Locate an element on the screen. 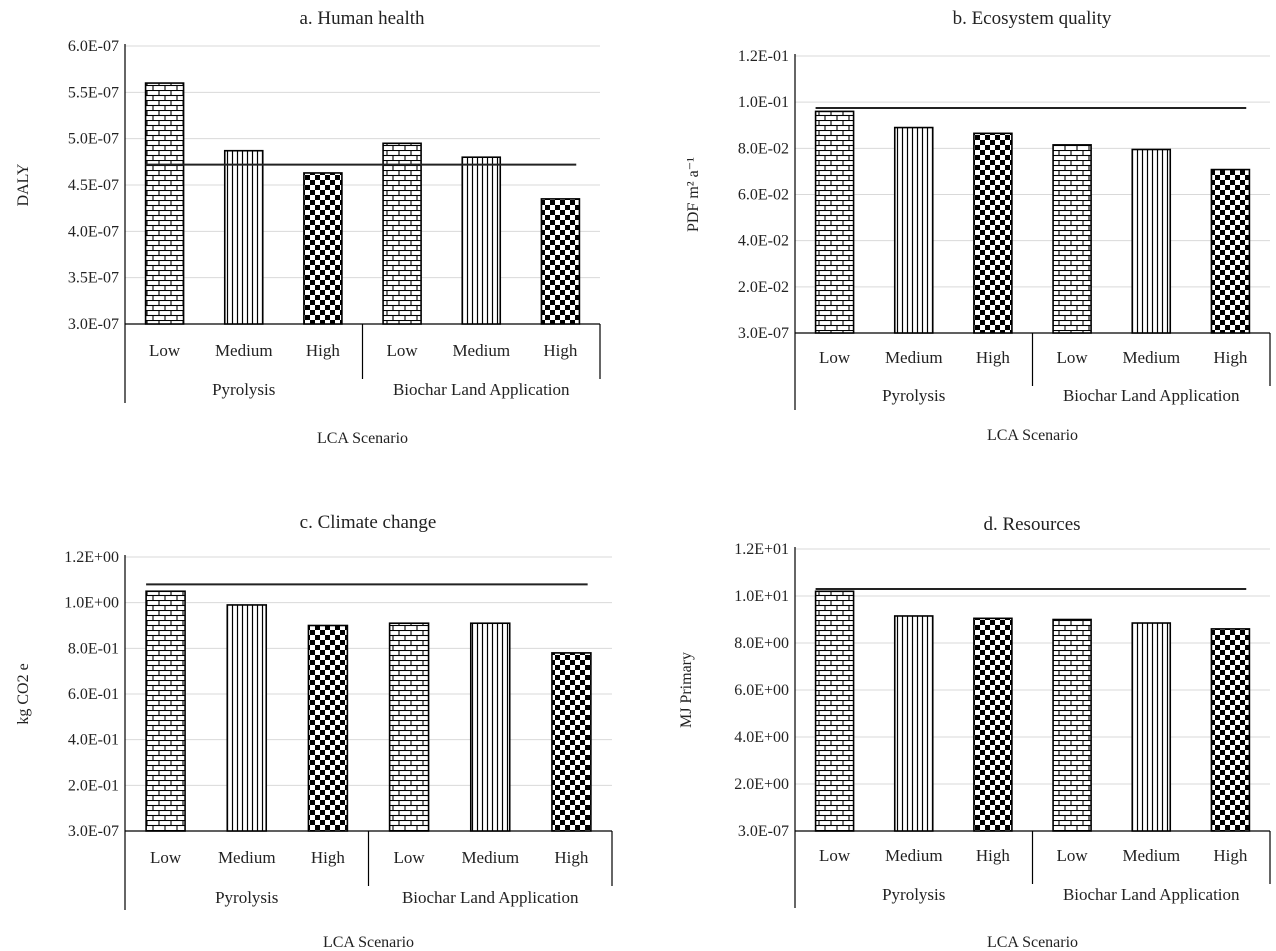  y-tick-label: 1.2E+00 is located at coordinates (91, 557).